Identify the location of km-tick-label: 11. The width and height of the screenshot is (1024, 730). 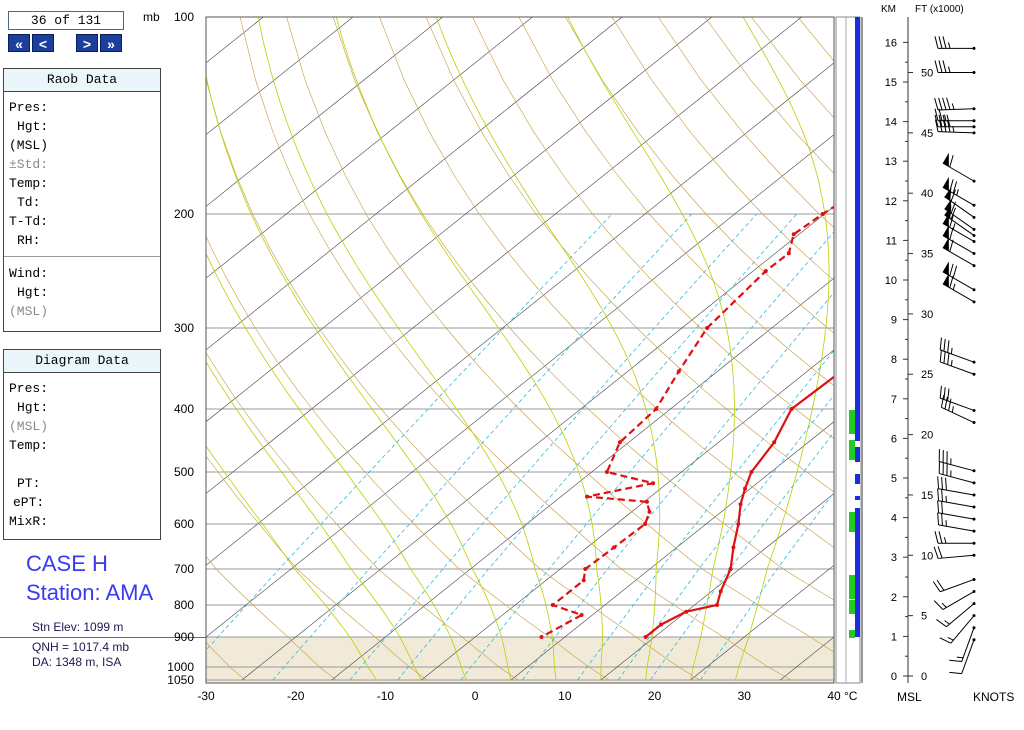
(891, 241).